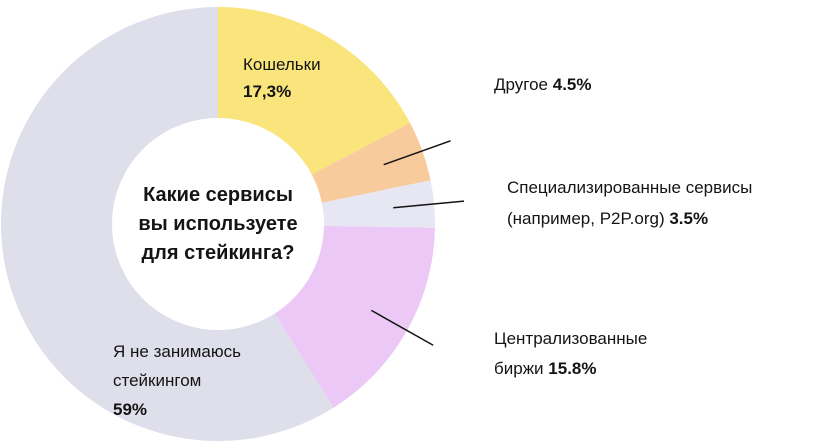 This screenshot has width=820, height=448. Describe the element at coordinates (571, 338) in the screenshot. I see `label-centralized-line-1: Централизованные` at that location.